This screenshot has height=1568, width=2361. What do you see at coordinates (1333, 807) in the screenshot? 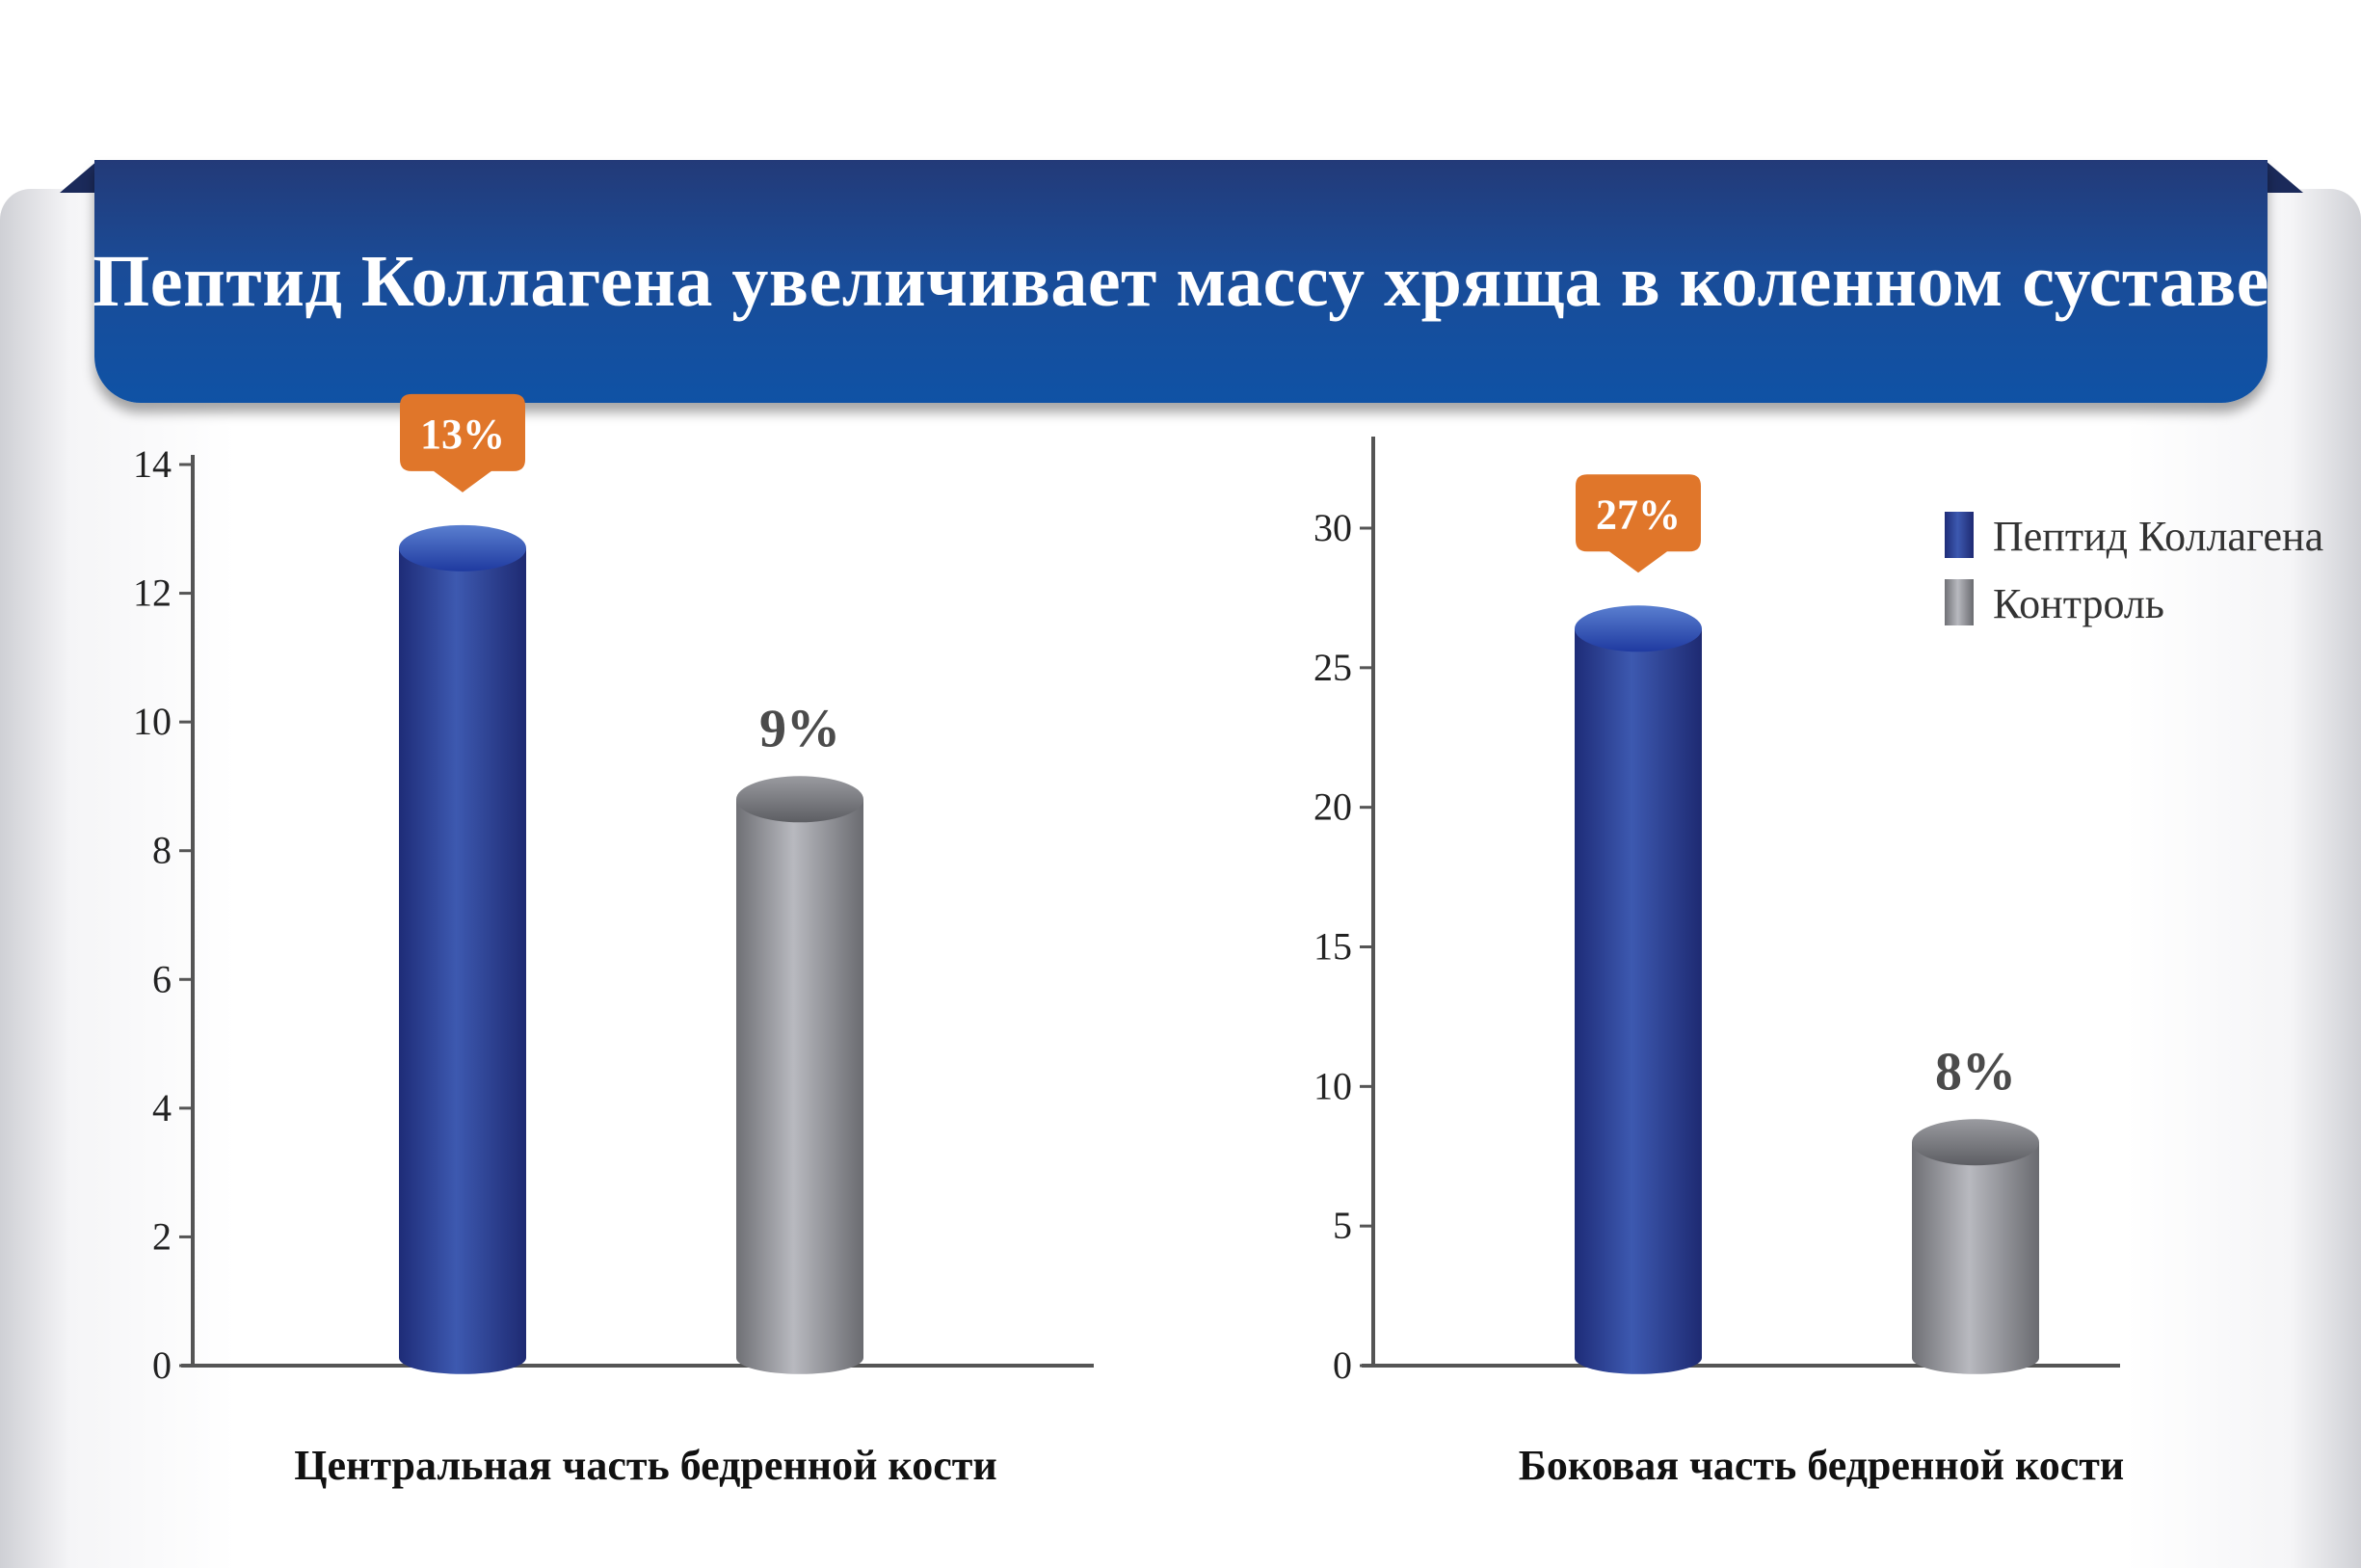
I see `y-tick-label: 20` at bounding box center [1333, 807].